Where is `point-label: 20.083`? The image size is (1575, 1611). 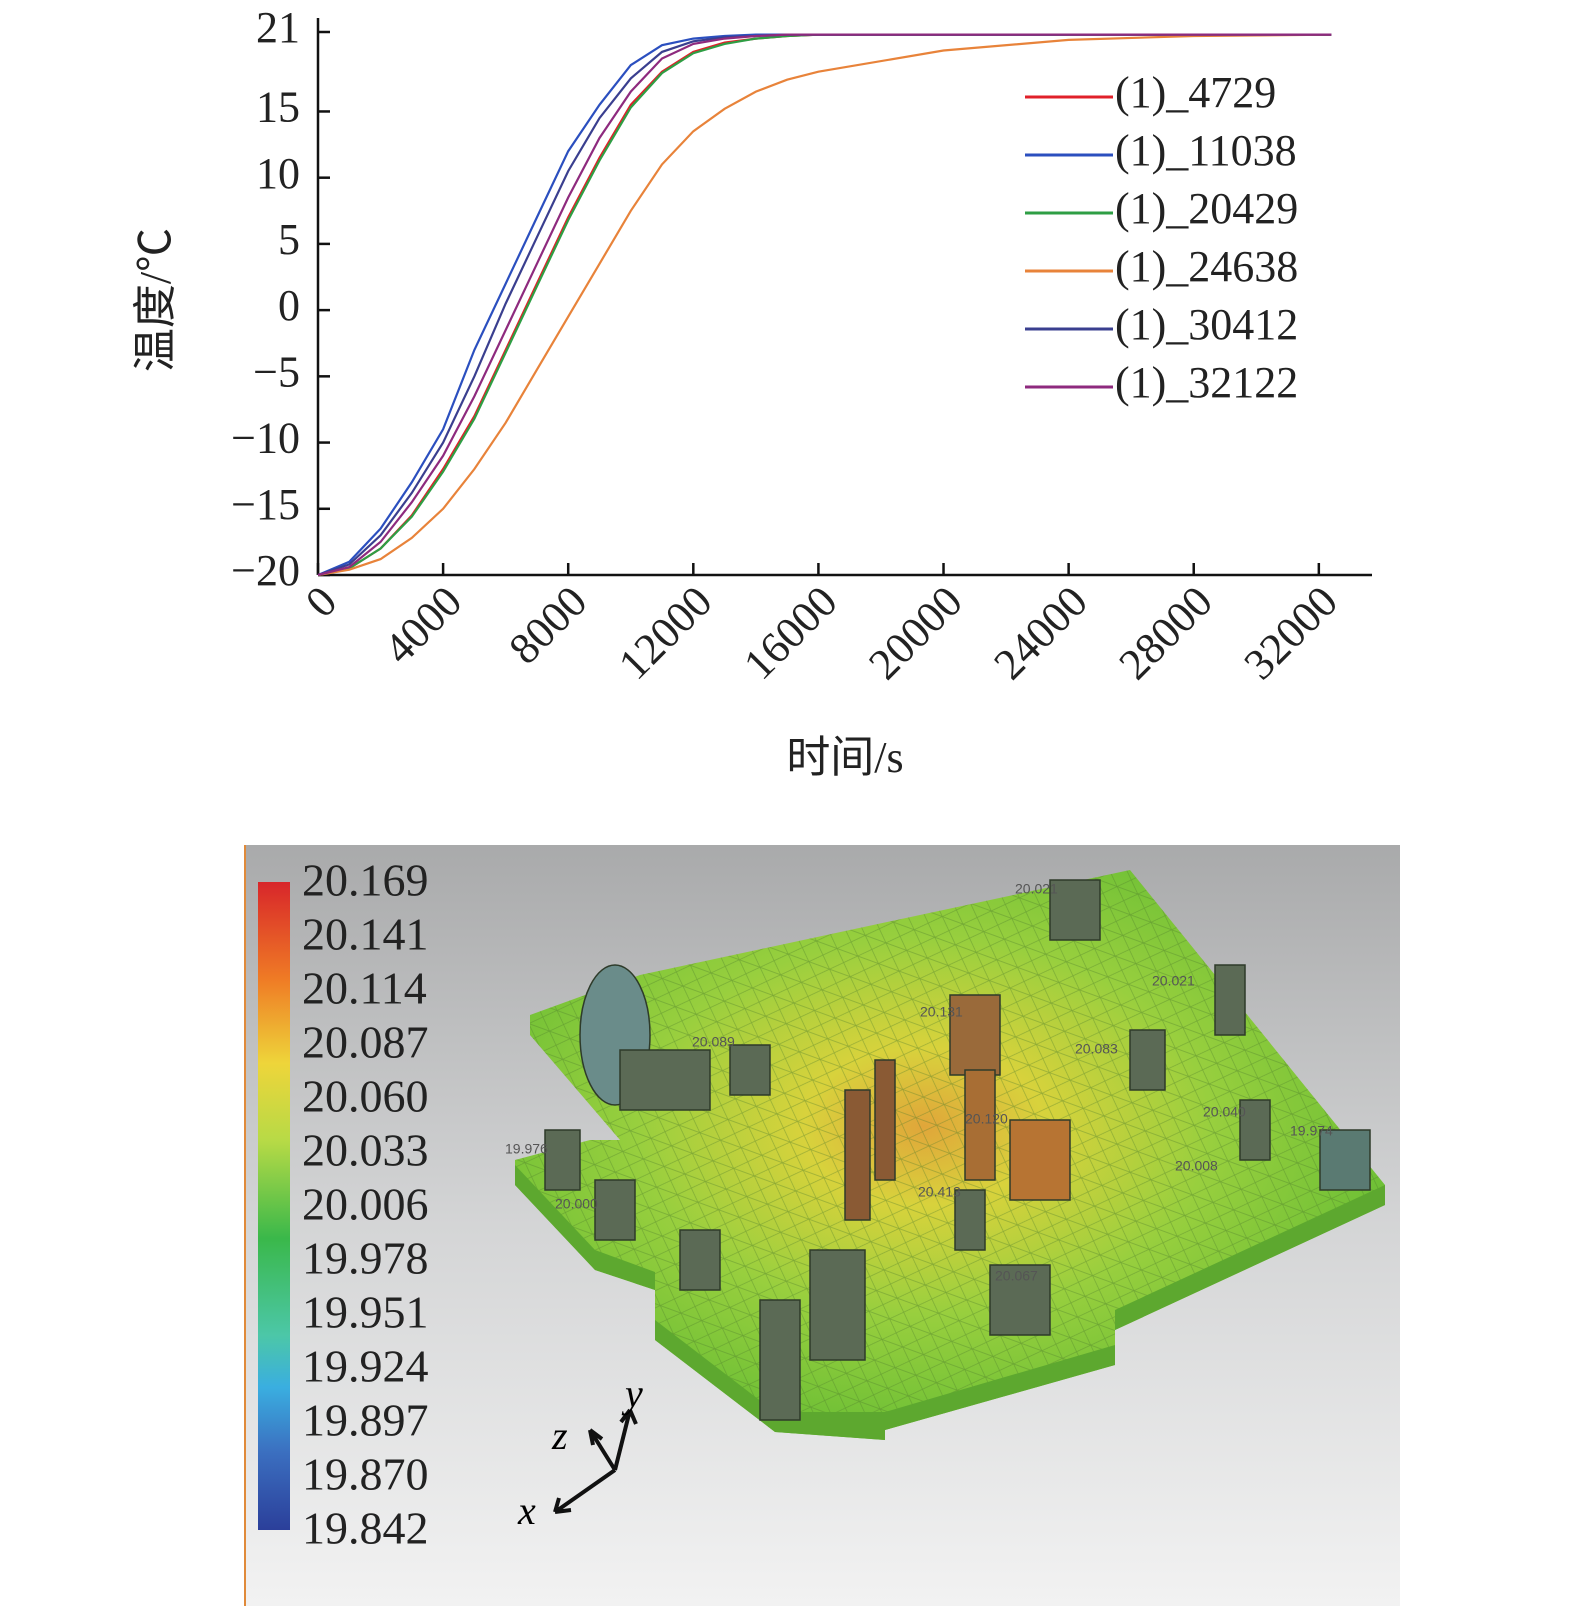
point-label: 20.083 is located at coordinates (1096, 1049).